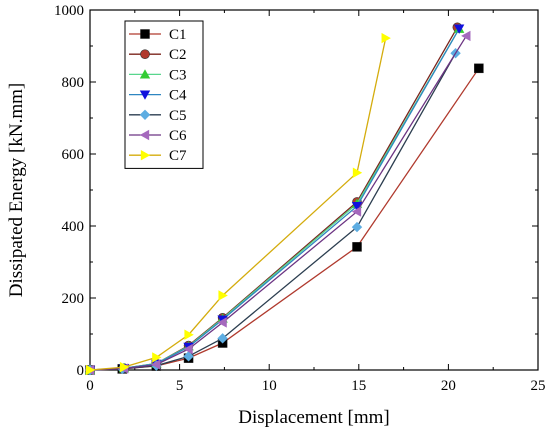 The width and height of the screenshot is (550, 433). Describe the element at coordinates (73, 155) in the screenshot. I see `y-tick-label: 600` at that location.